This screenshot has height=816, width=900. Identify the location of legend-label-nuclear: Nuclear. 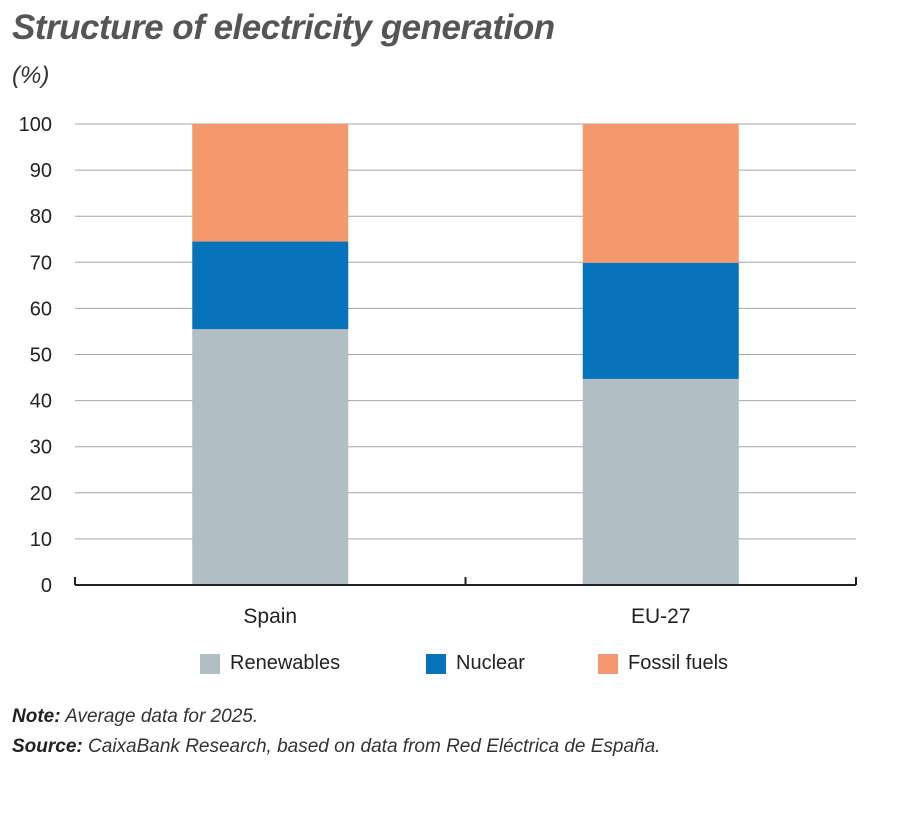
(490, 663).